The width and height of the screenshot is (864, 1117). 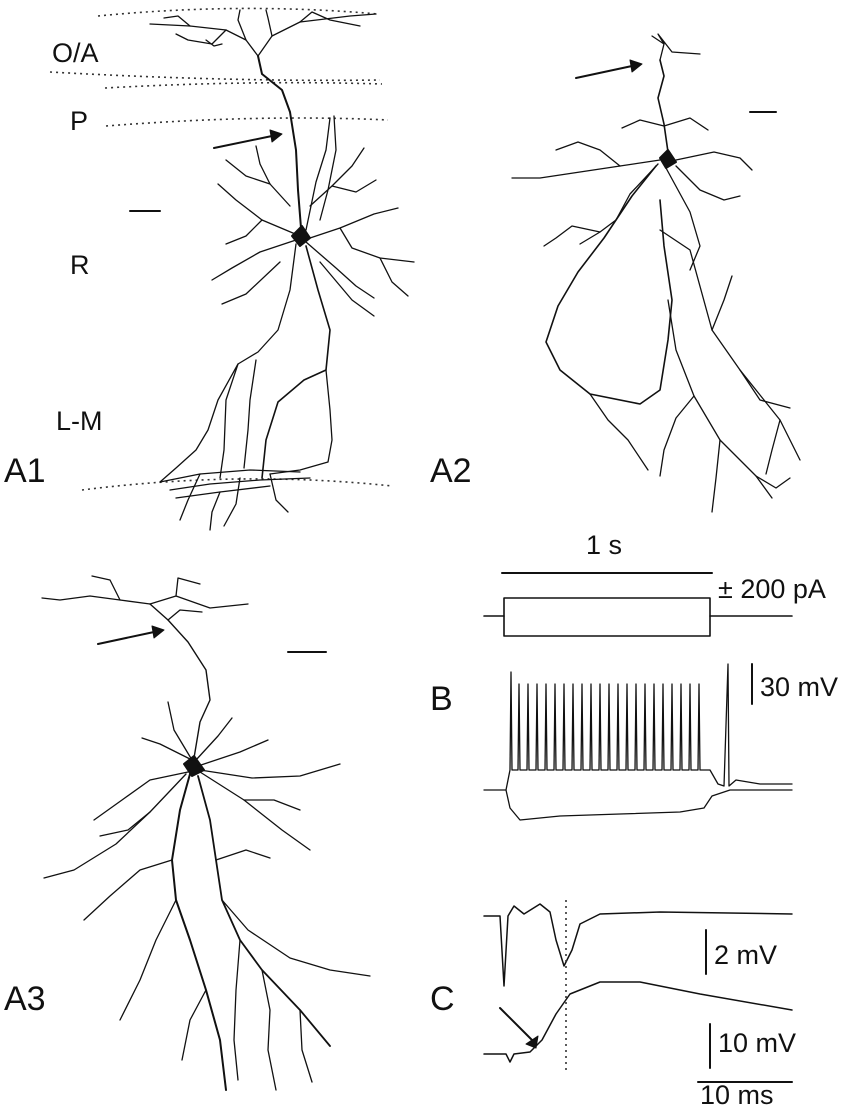 I want to click on panel-label-a2: A2, so click(x=451, y=471).